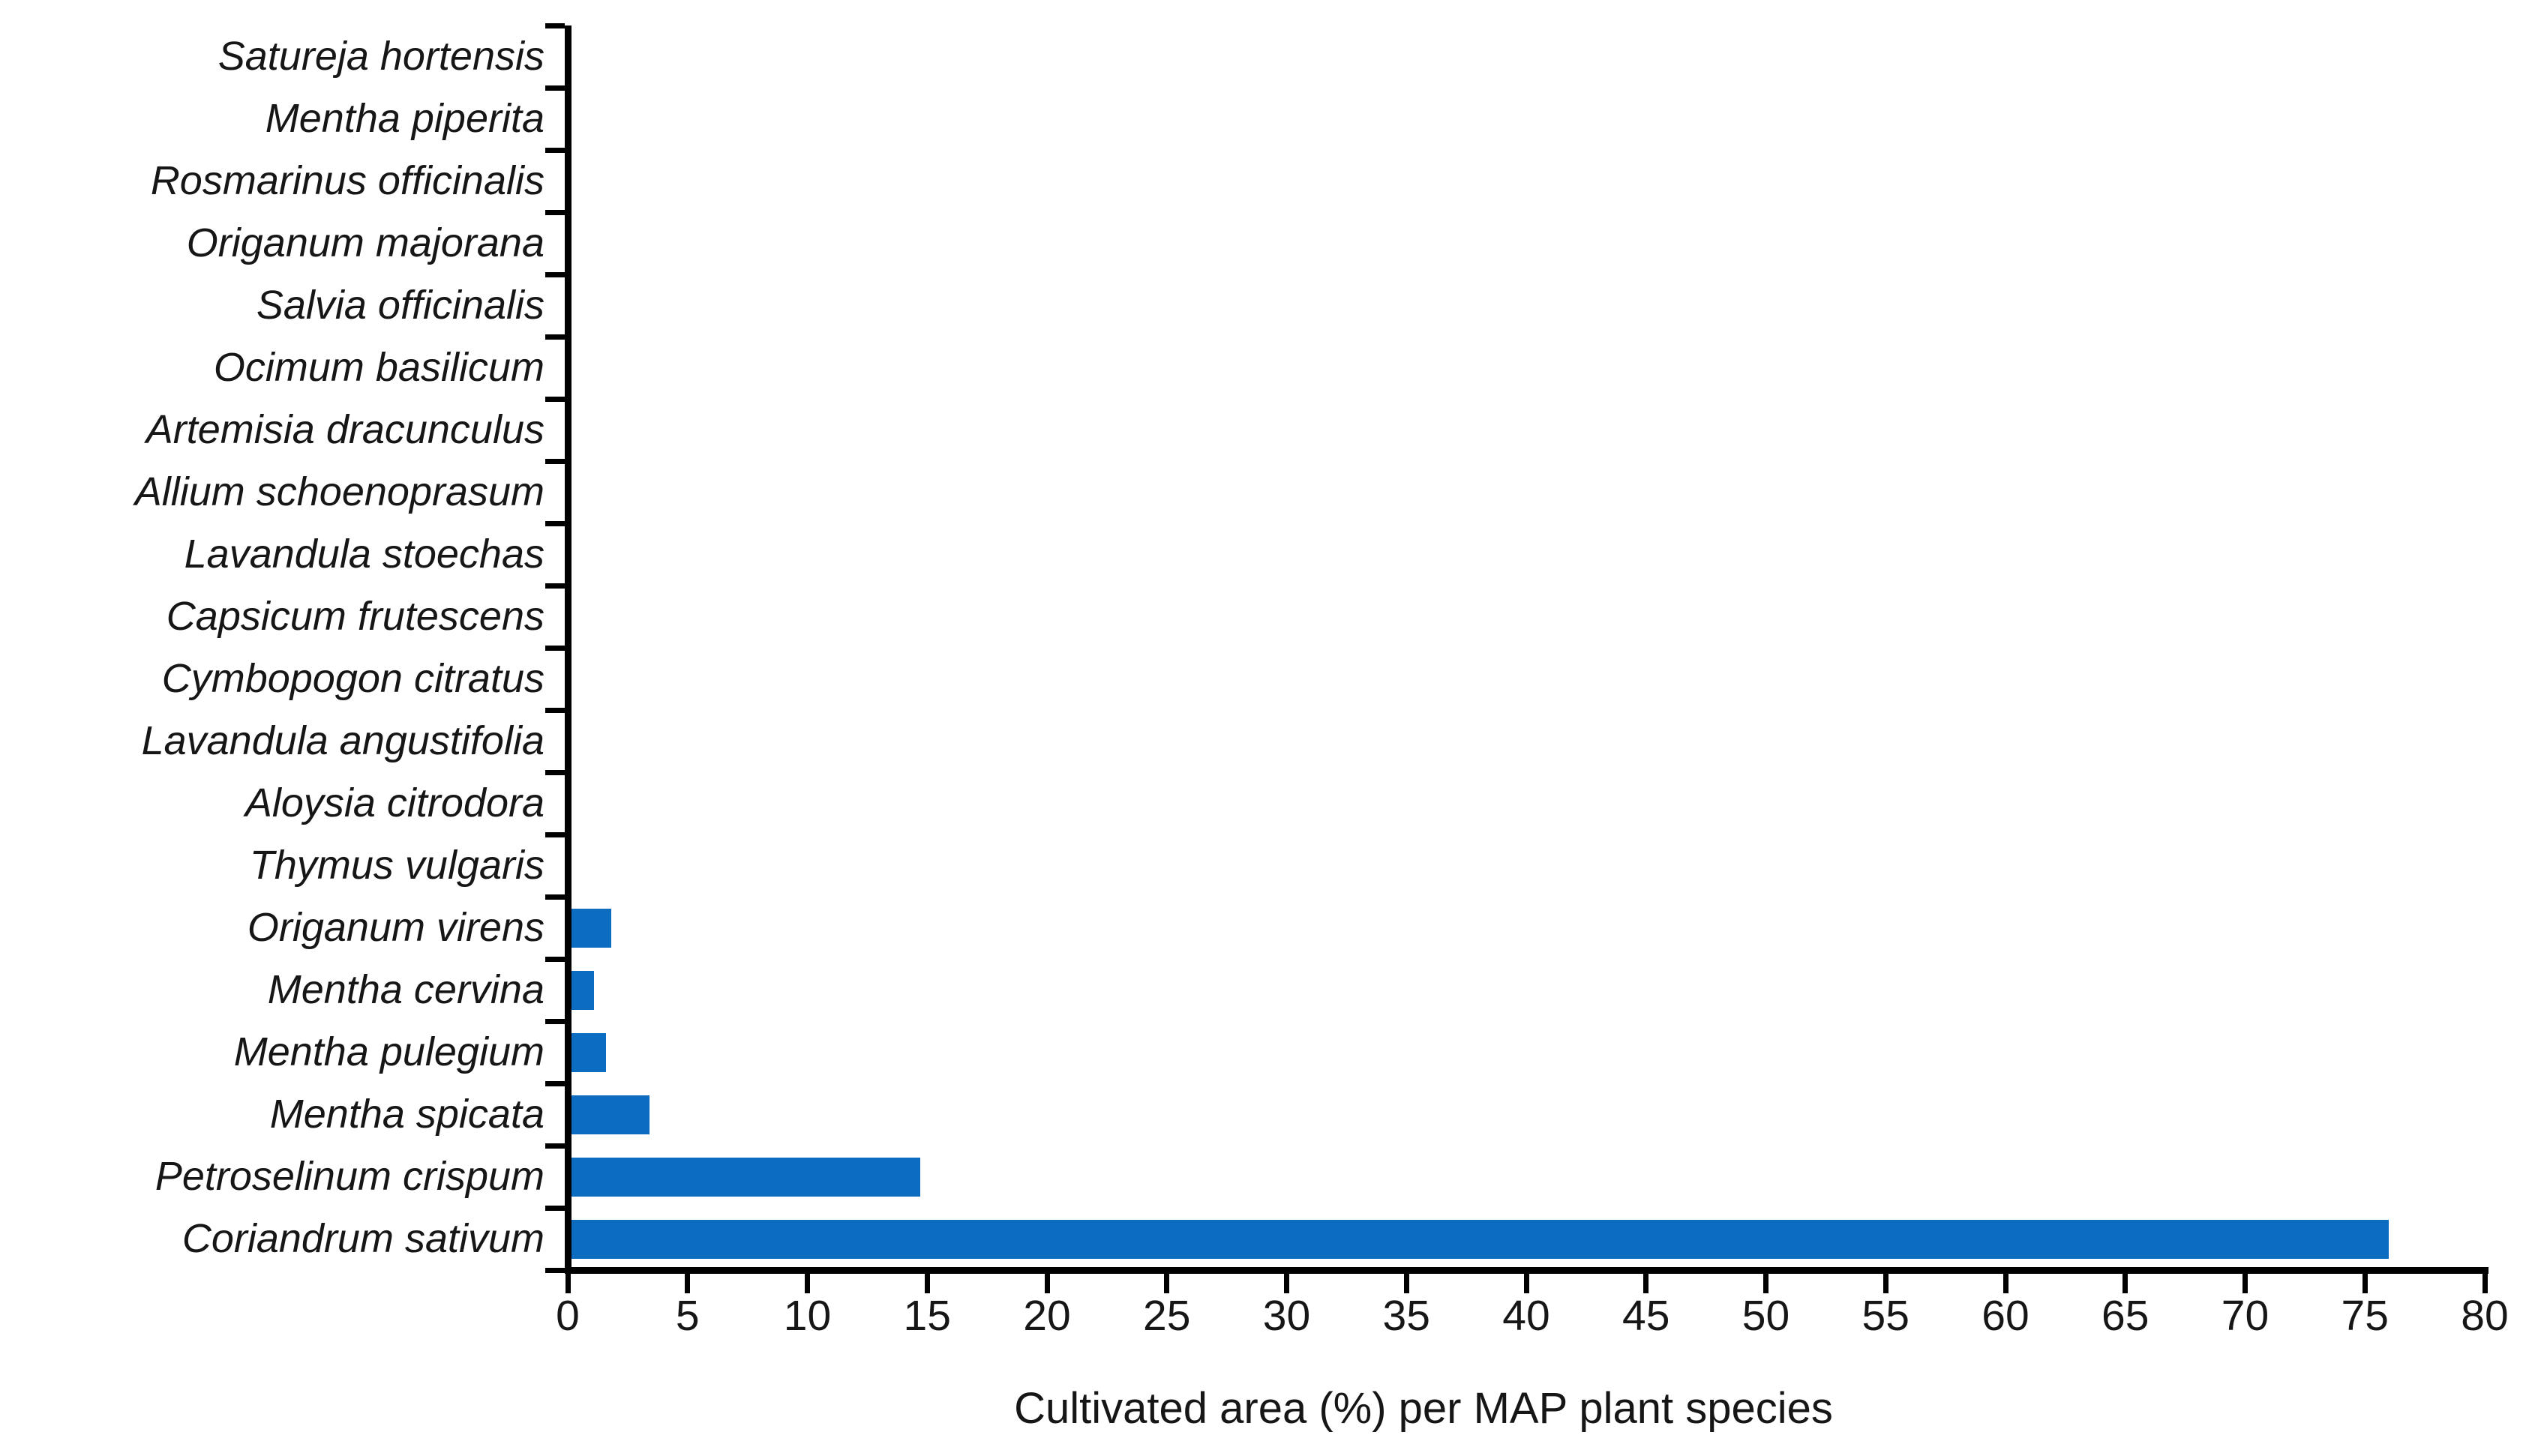 The height and width of the screenshot is (1456, 2526). I want to click on category-label: Capsicum frutescens, so click(355, 616).